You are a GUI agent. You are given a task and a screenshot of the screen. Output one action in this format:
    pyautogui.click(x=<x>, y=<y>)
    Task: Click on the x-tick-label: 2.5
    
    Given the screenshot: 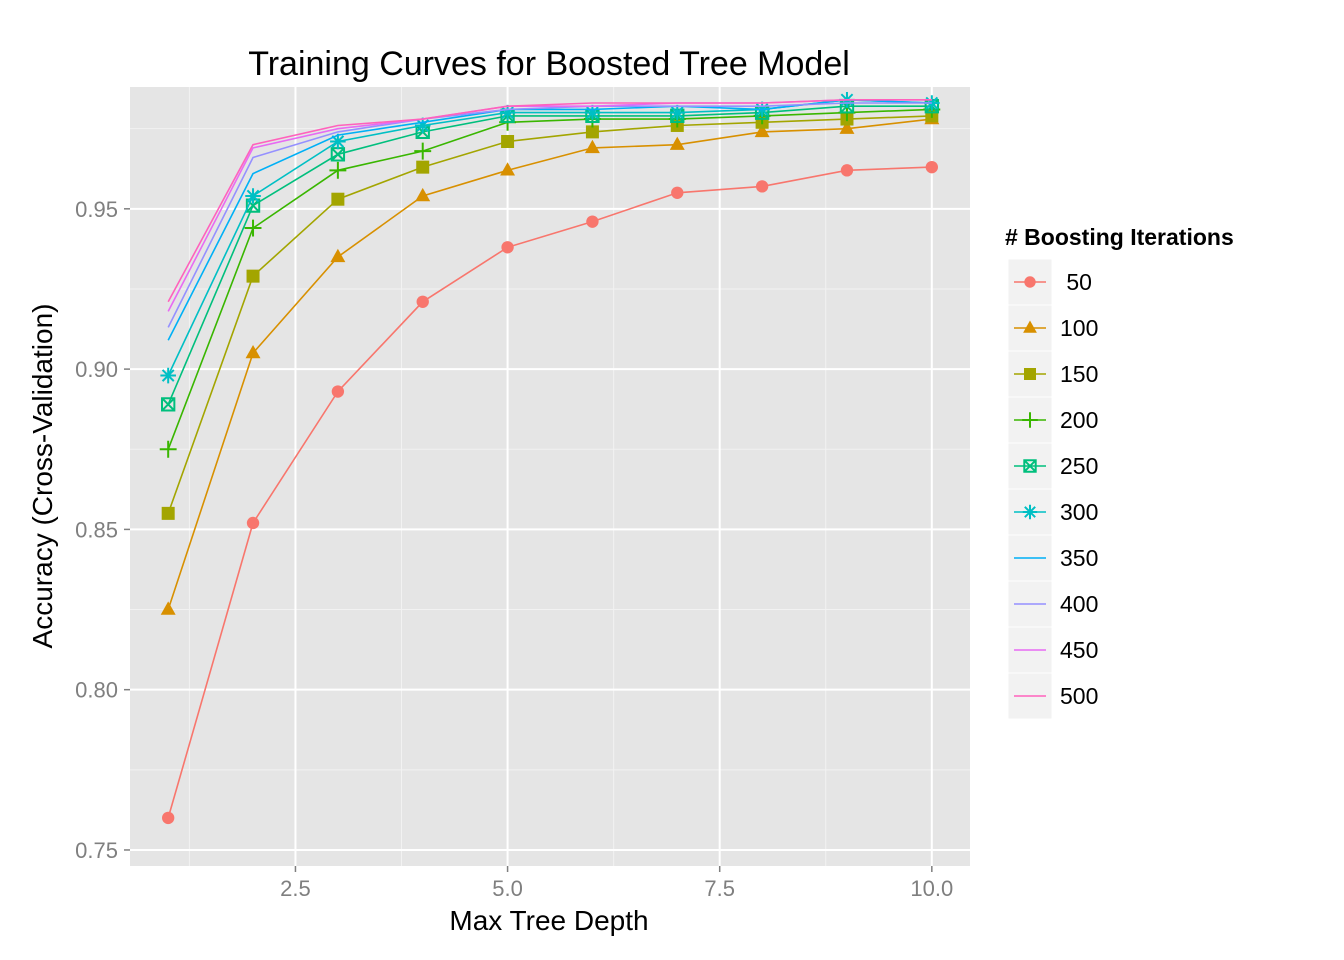 What is the action you would take?
    pyautogui.click(x=295, y=888)
    